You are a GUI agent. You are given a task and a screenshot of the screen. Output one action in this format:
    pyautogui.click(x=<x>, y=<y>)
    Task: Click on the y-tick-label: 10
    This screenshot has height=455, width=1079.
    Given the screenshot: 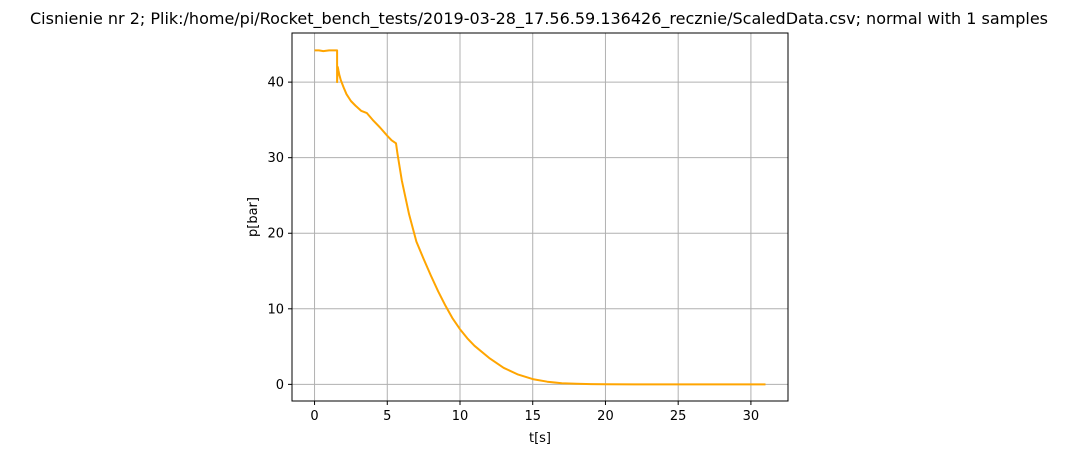 What is the action you would take?
    pyautogui.click(x=275, y=309)
    